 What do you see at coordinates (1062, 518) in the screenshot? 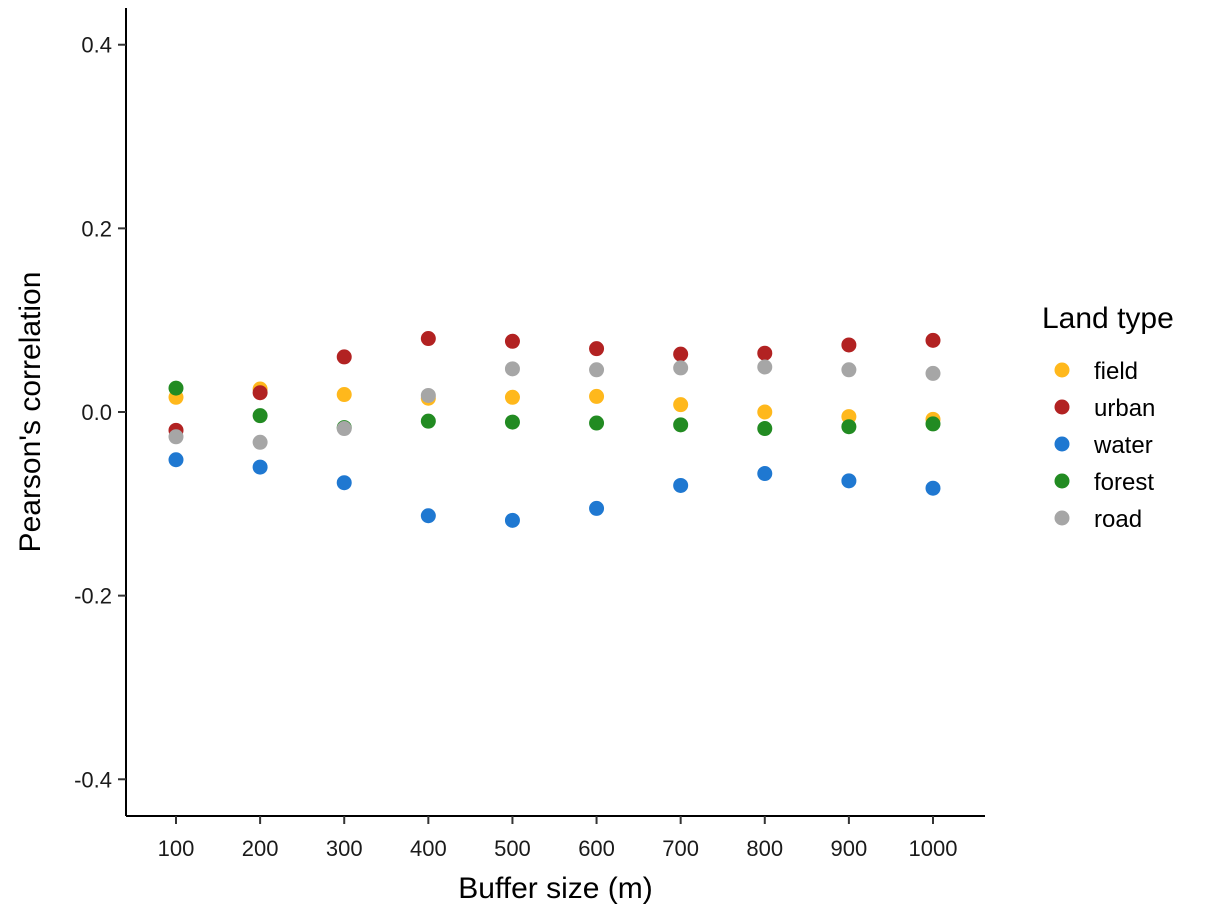
I see `legend-key-road` at bounding box center [1062, 518].